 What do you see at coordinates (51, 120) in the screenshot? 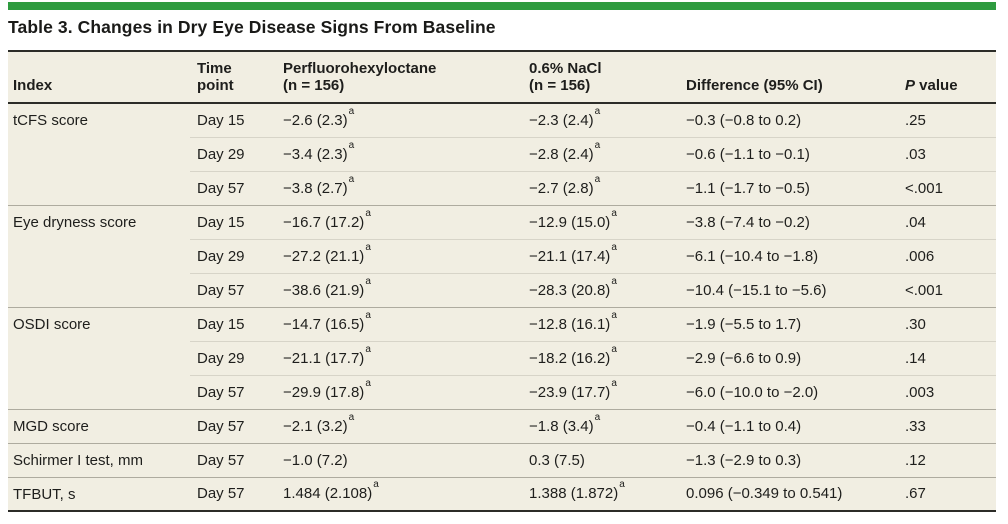
I see `index-cell: tCFS score` at bounding box center [51, 120].